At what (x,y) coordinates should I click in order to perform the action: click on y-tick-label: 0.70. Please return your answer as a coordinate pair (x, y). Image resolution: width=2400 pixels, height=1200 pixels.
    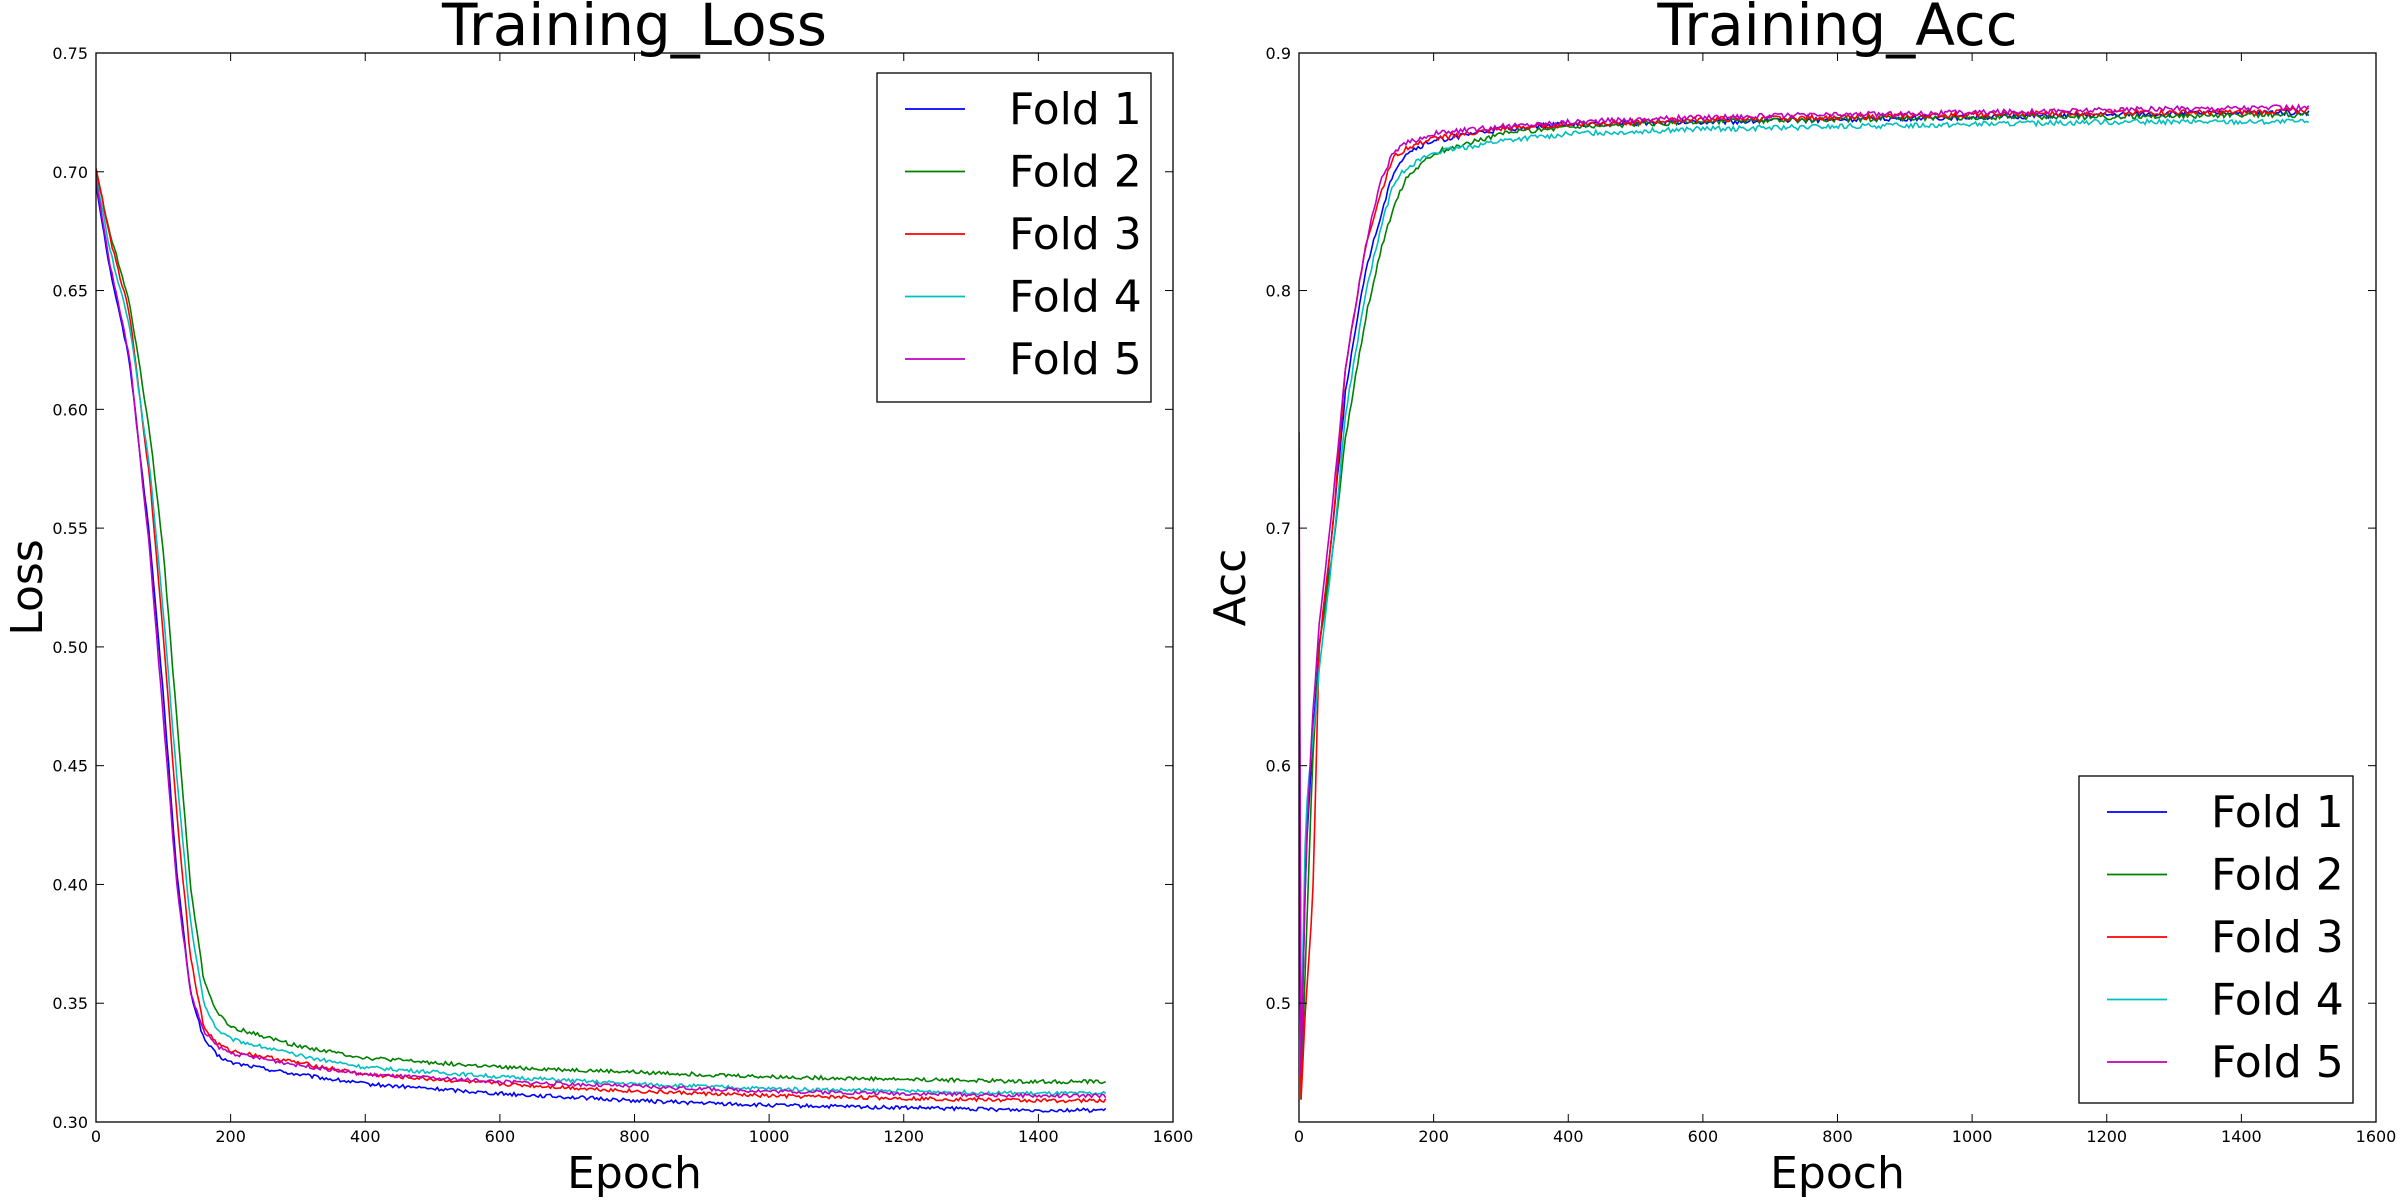
    Looking at the image, I should click on (70, 172).